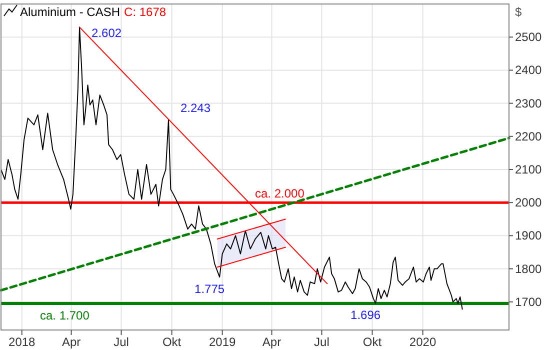 This screenshot has width=550, height=350. Describe the element at coordinates (365, 315) in the screenshot. I see `annotation: 1.696` at that location.